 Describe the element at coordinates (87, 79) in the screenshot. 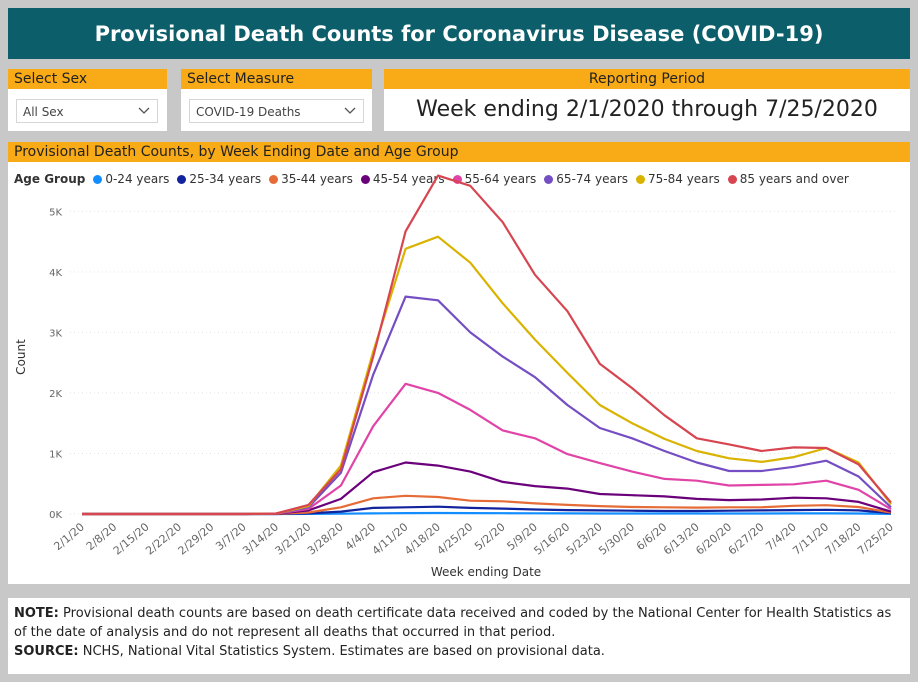

I see `sex-slicer-label: Select Sex` at that location.